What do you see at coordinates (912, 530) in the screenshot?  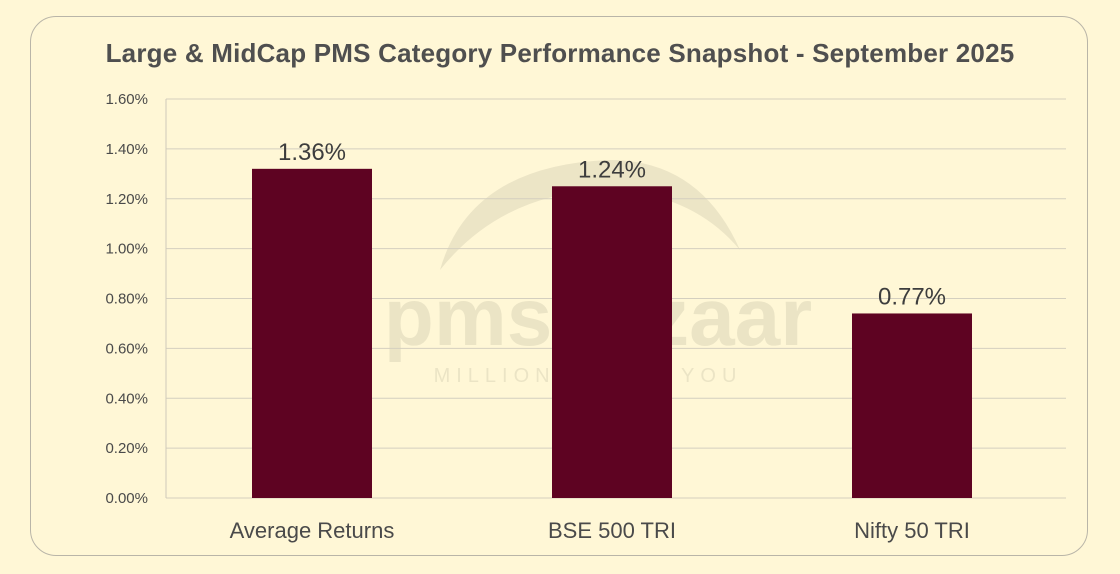 I see `x-tick-label: Nifty 50 TRI` at bounding box center [912, 530].